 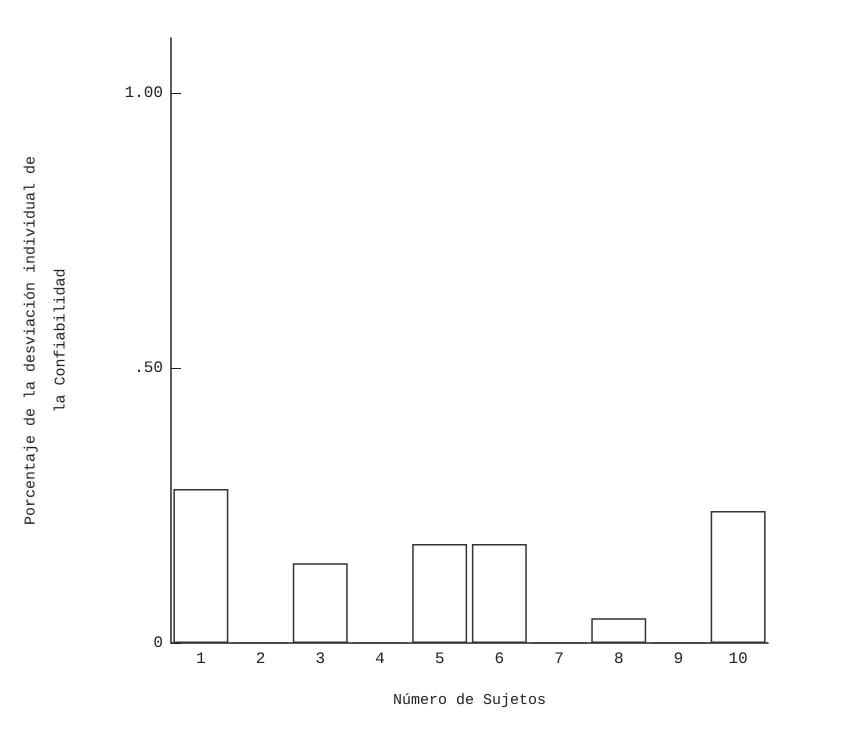 I want to click on x-tick-label: 6, so click(x=499, y=659).